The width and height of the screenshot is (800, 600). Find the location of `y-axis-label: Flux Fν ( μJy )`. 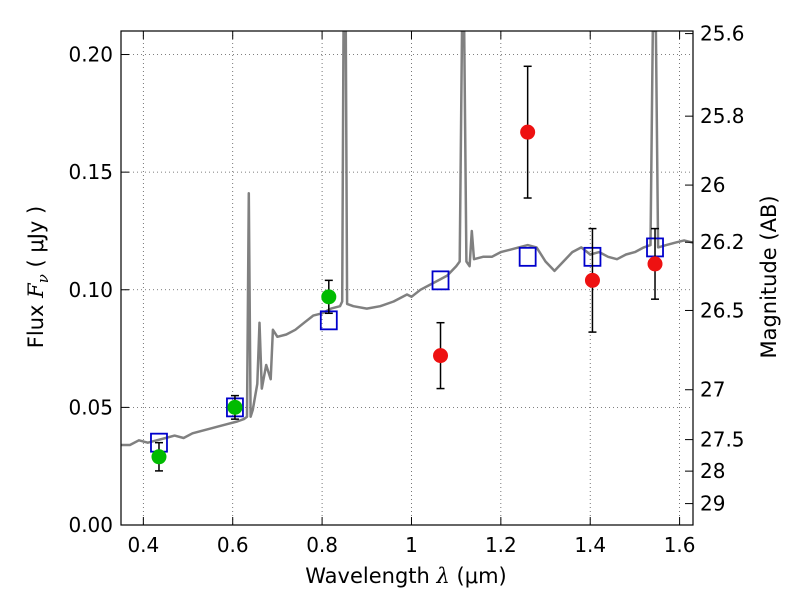

y-axis-label: Flux Fν ( μJy ) is located at coordinates (38, 277).